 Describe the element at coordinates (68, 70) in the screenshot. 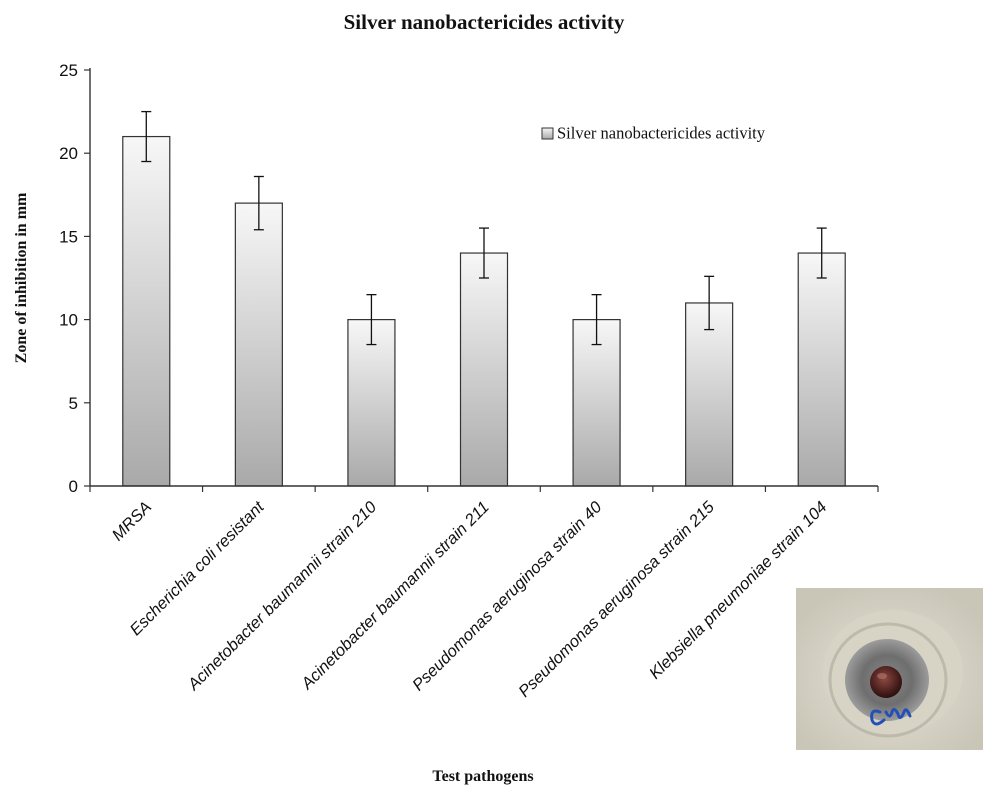

I see `y-tick-label: 25` at that location.